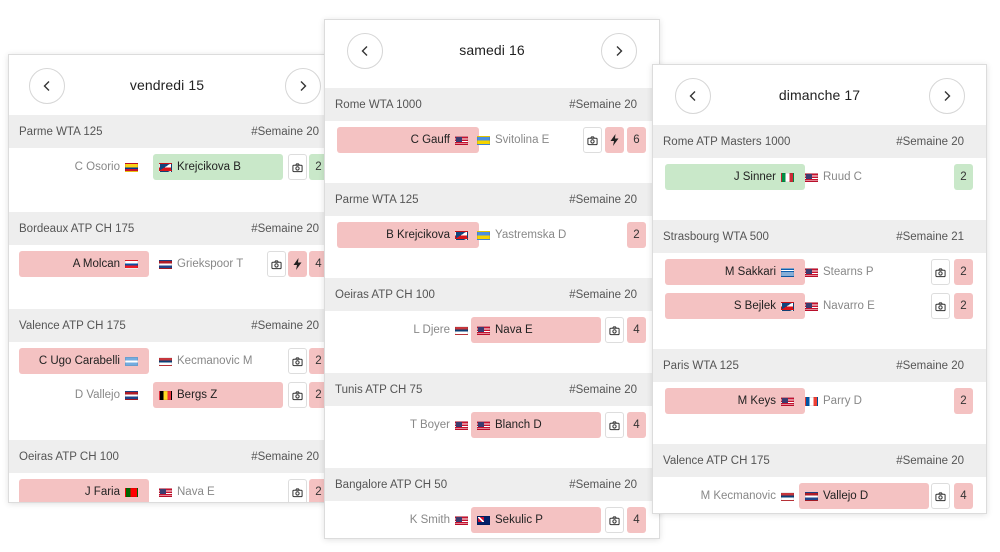 This screenshot has height=552, width=1000. I want to click on match-row: C Osorio Krejcikova B 2, so click(167, 166).